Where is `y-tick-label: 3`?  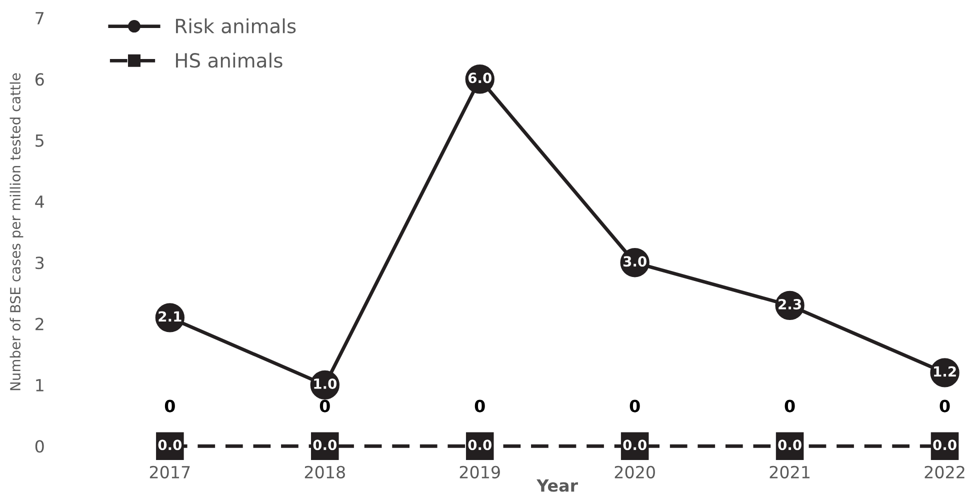
y-tick-label: 3 is located at coordinates (40, 263).